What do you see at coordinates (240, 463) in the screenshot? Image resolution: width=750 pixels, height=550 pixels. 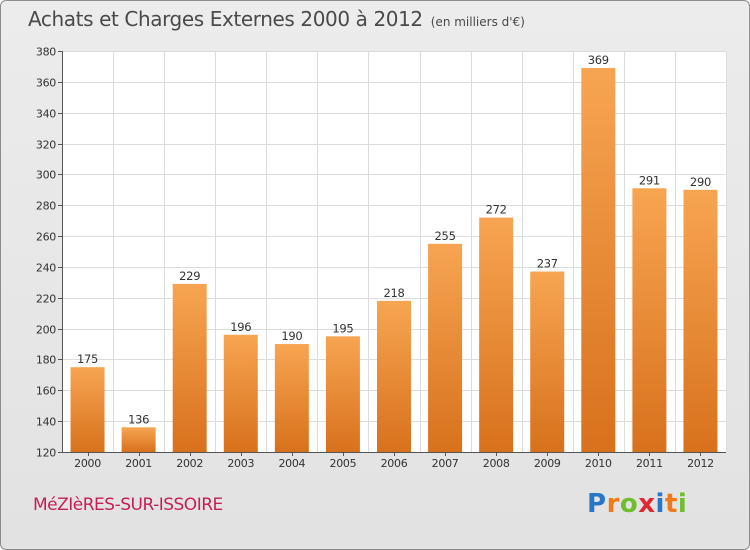 I see `x-tick-label: 2003` at bounding box center [240, 463].